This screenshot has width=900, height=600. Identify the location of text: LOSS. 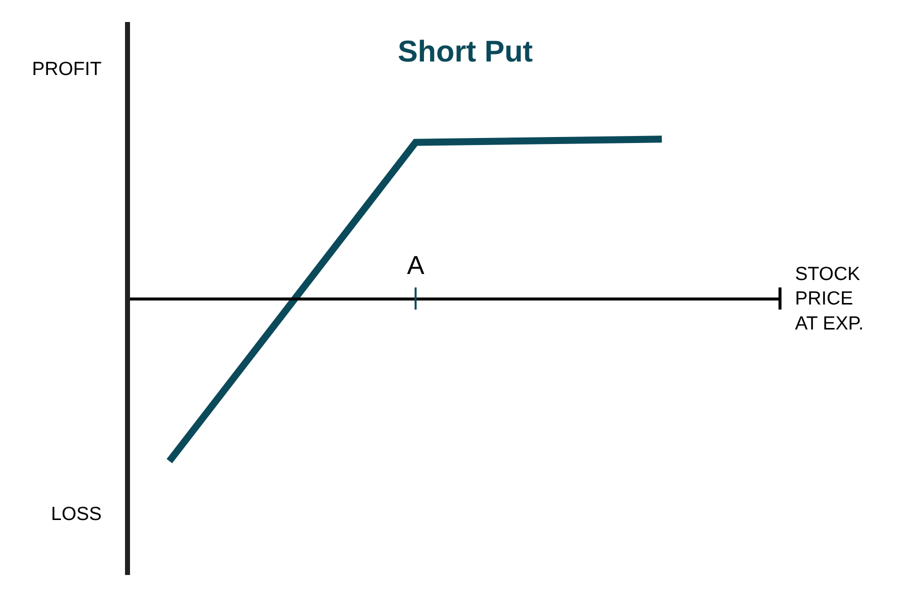
(76, 514).